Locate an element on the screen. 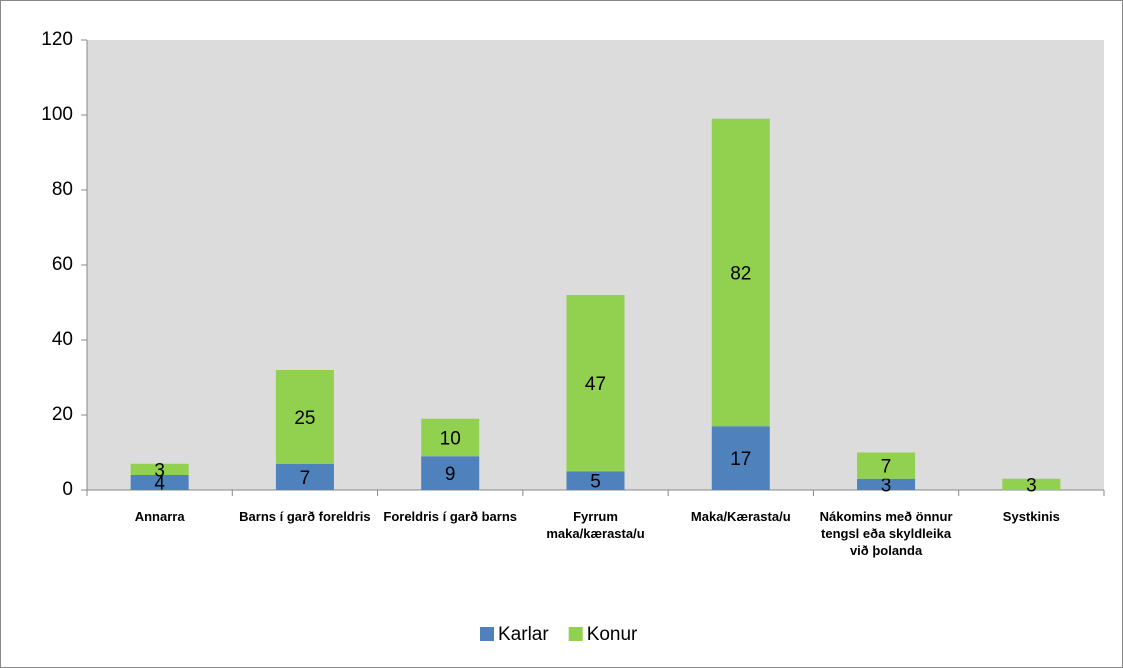 This screenshot has width=1123, height=668. x-tick-label: Annarra is located at coordinates (159, 516).